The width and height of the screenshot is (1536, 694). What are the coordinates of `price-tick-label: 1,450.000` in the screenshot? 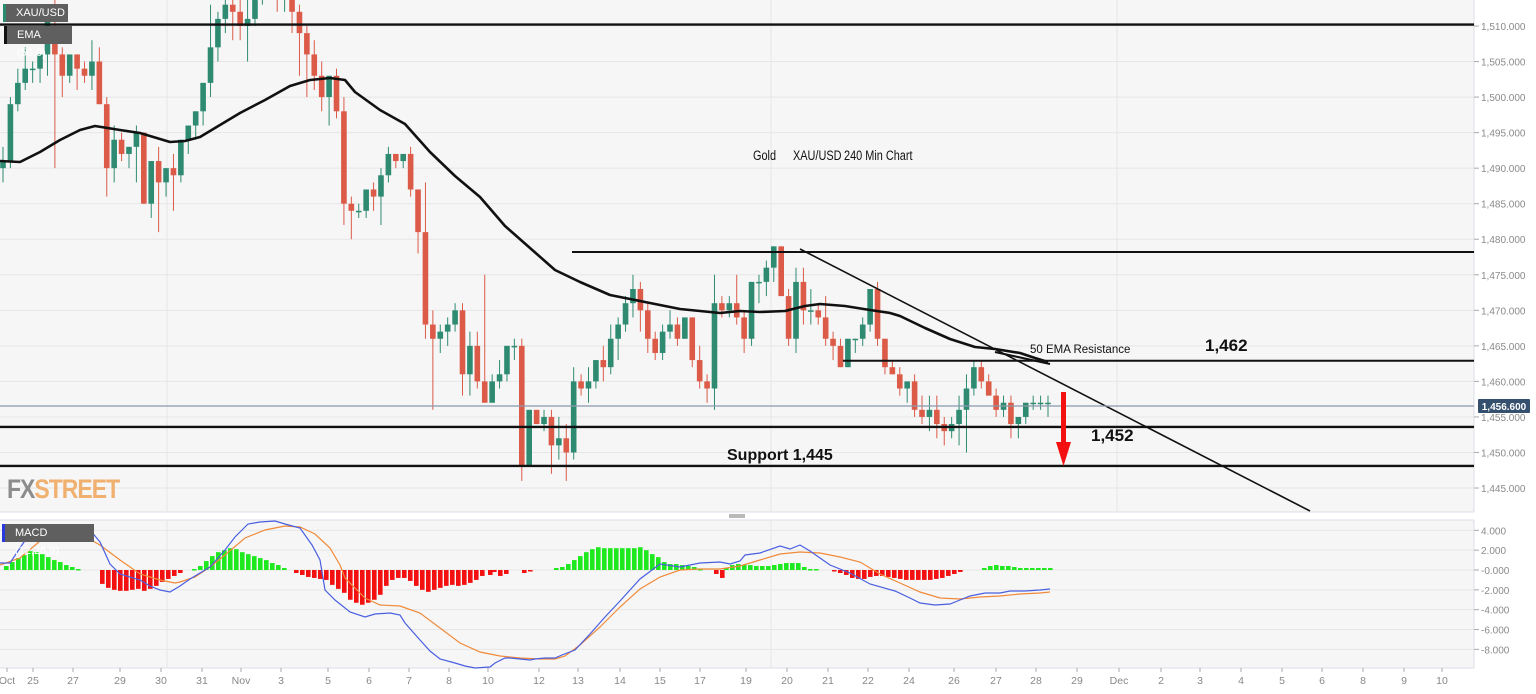 It's located at (1503, 453).